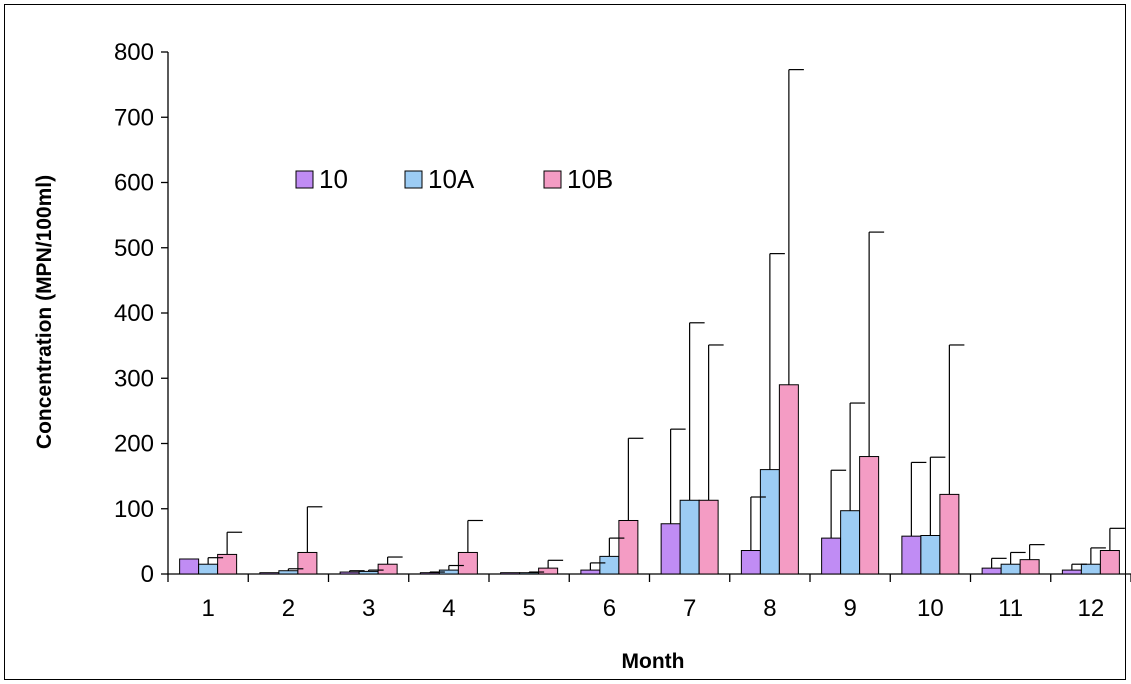 The width and height of the screenshot is (1131, 684). What do you see at coordinates (134, 248) in the screenshot?
I see `y-tick-label: 500` at bounding box center [134, 248].